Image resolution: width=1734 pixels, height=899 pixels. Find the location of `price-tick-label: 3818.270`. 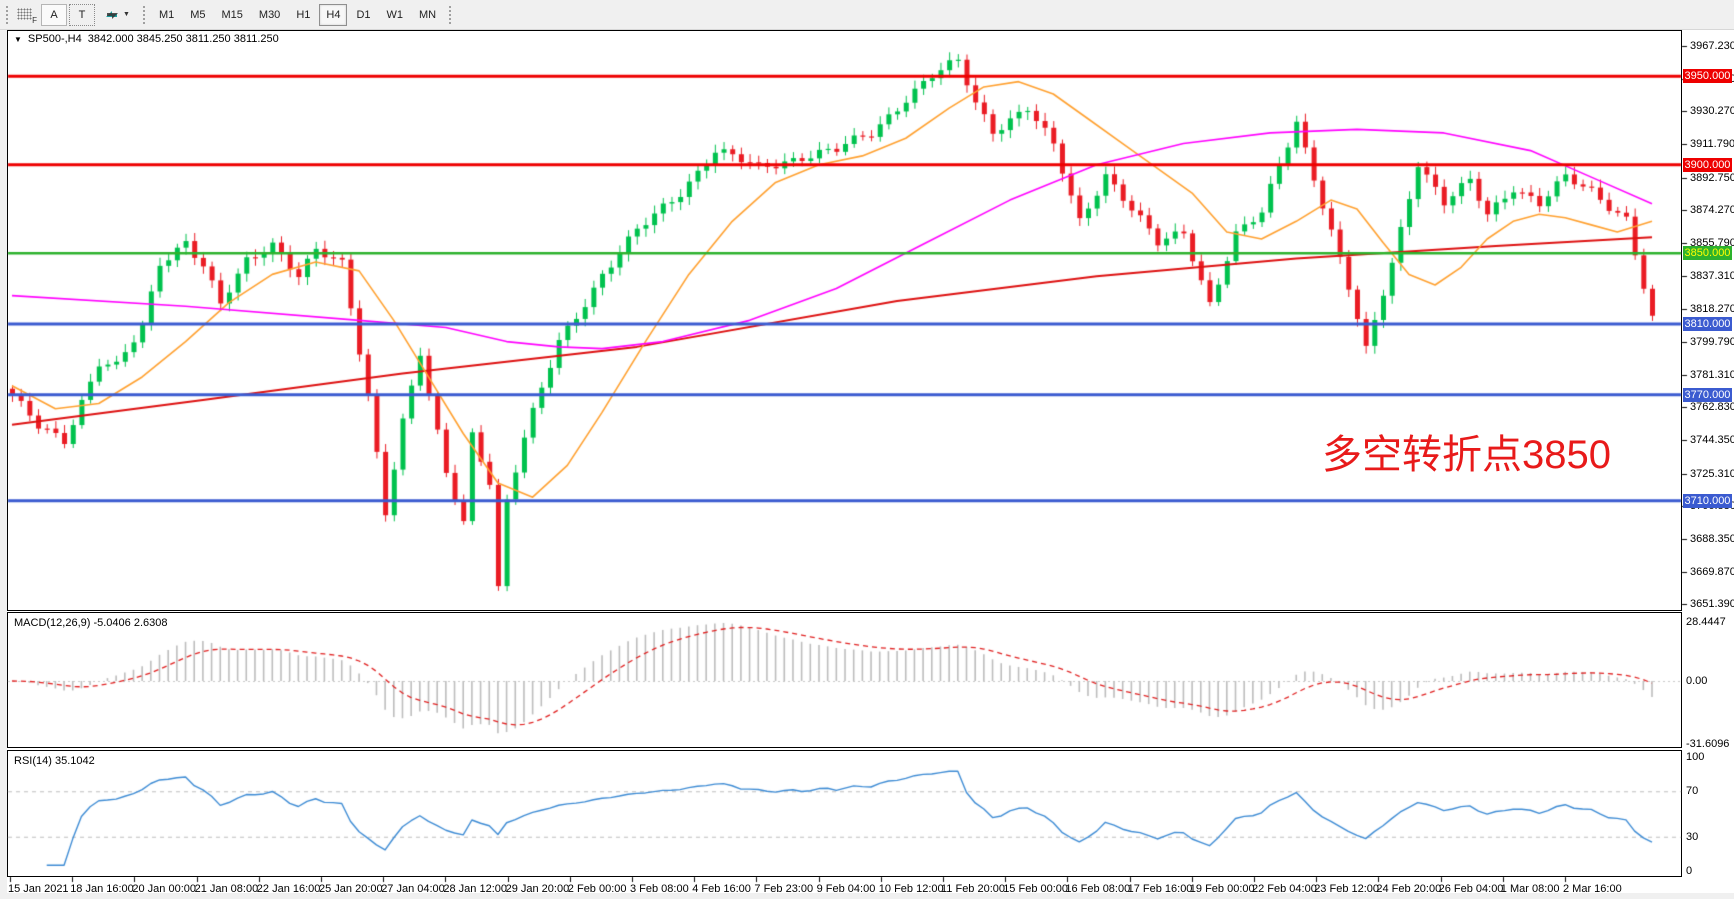

price-tick-label: 3818.270 is located at coordinates (1712, 309).